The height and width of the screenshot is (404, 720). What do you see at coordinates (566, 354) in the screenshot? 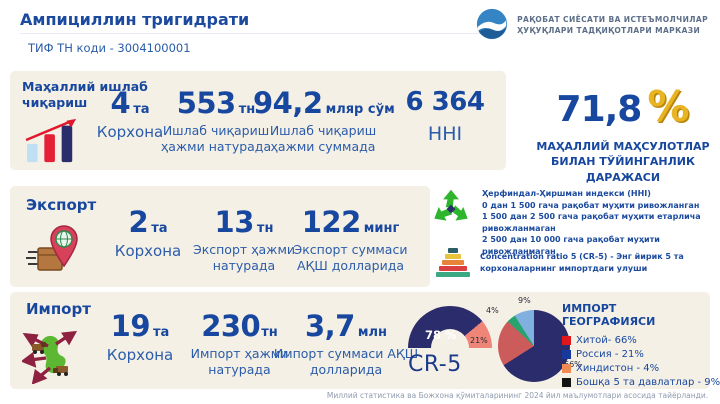
I see `legend-swatch-russia` at bounding box center [566, 354].